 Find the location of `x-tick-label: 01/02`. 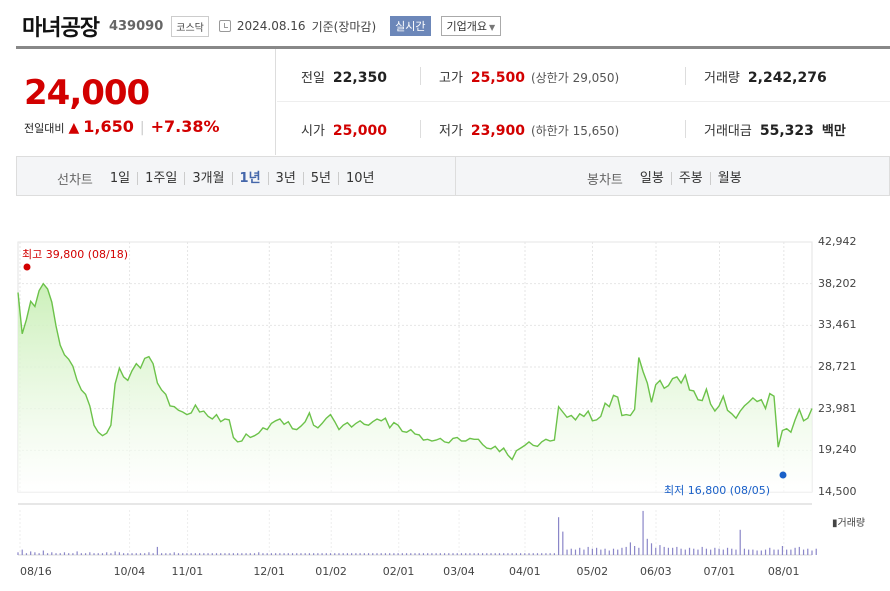

x-tick-label: 01/02 is located at coordinates (331, 571).